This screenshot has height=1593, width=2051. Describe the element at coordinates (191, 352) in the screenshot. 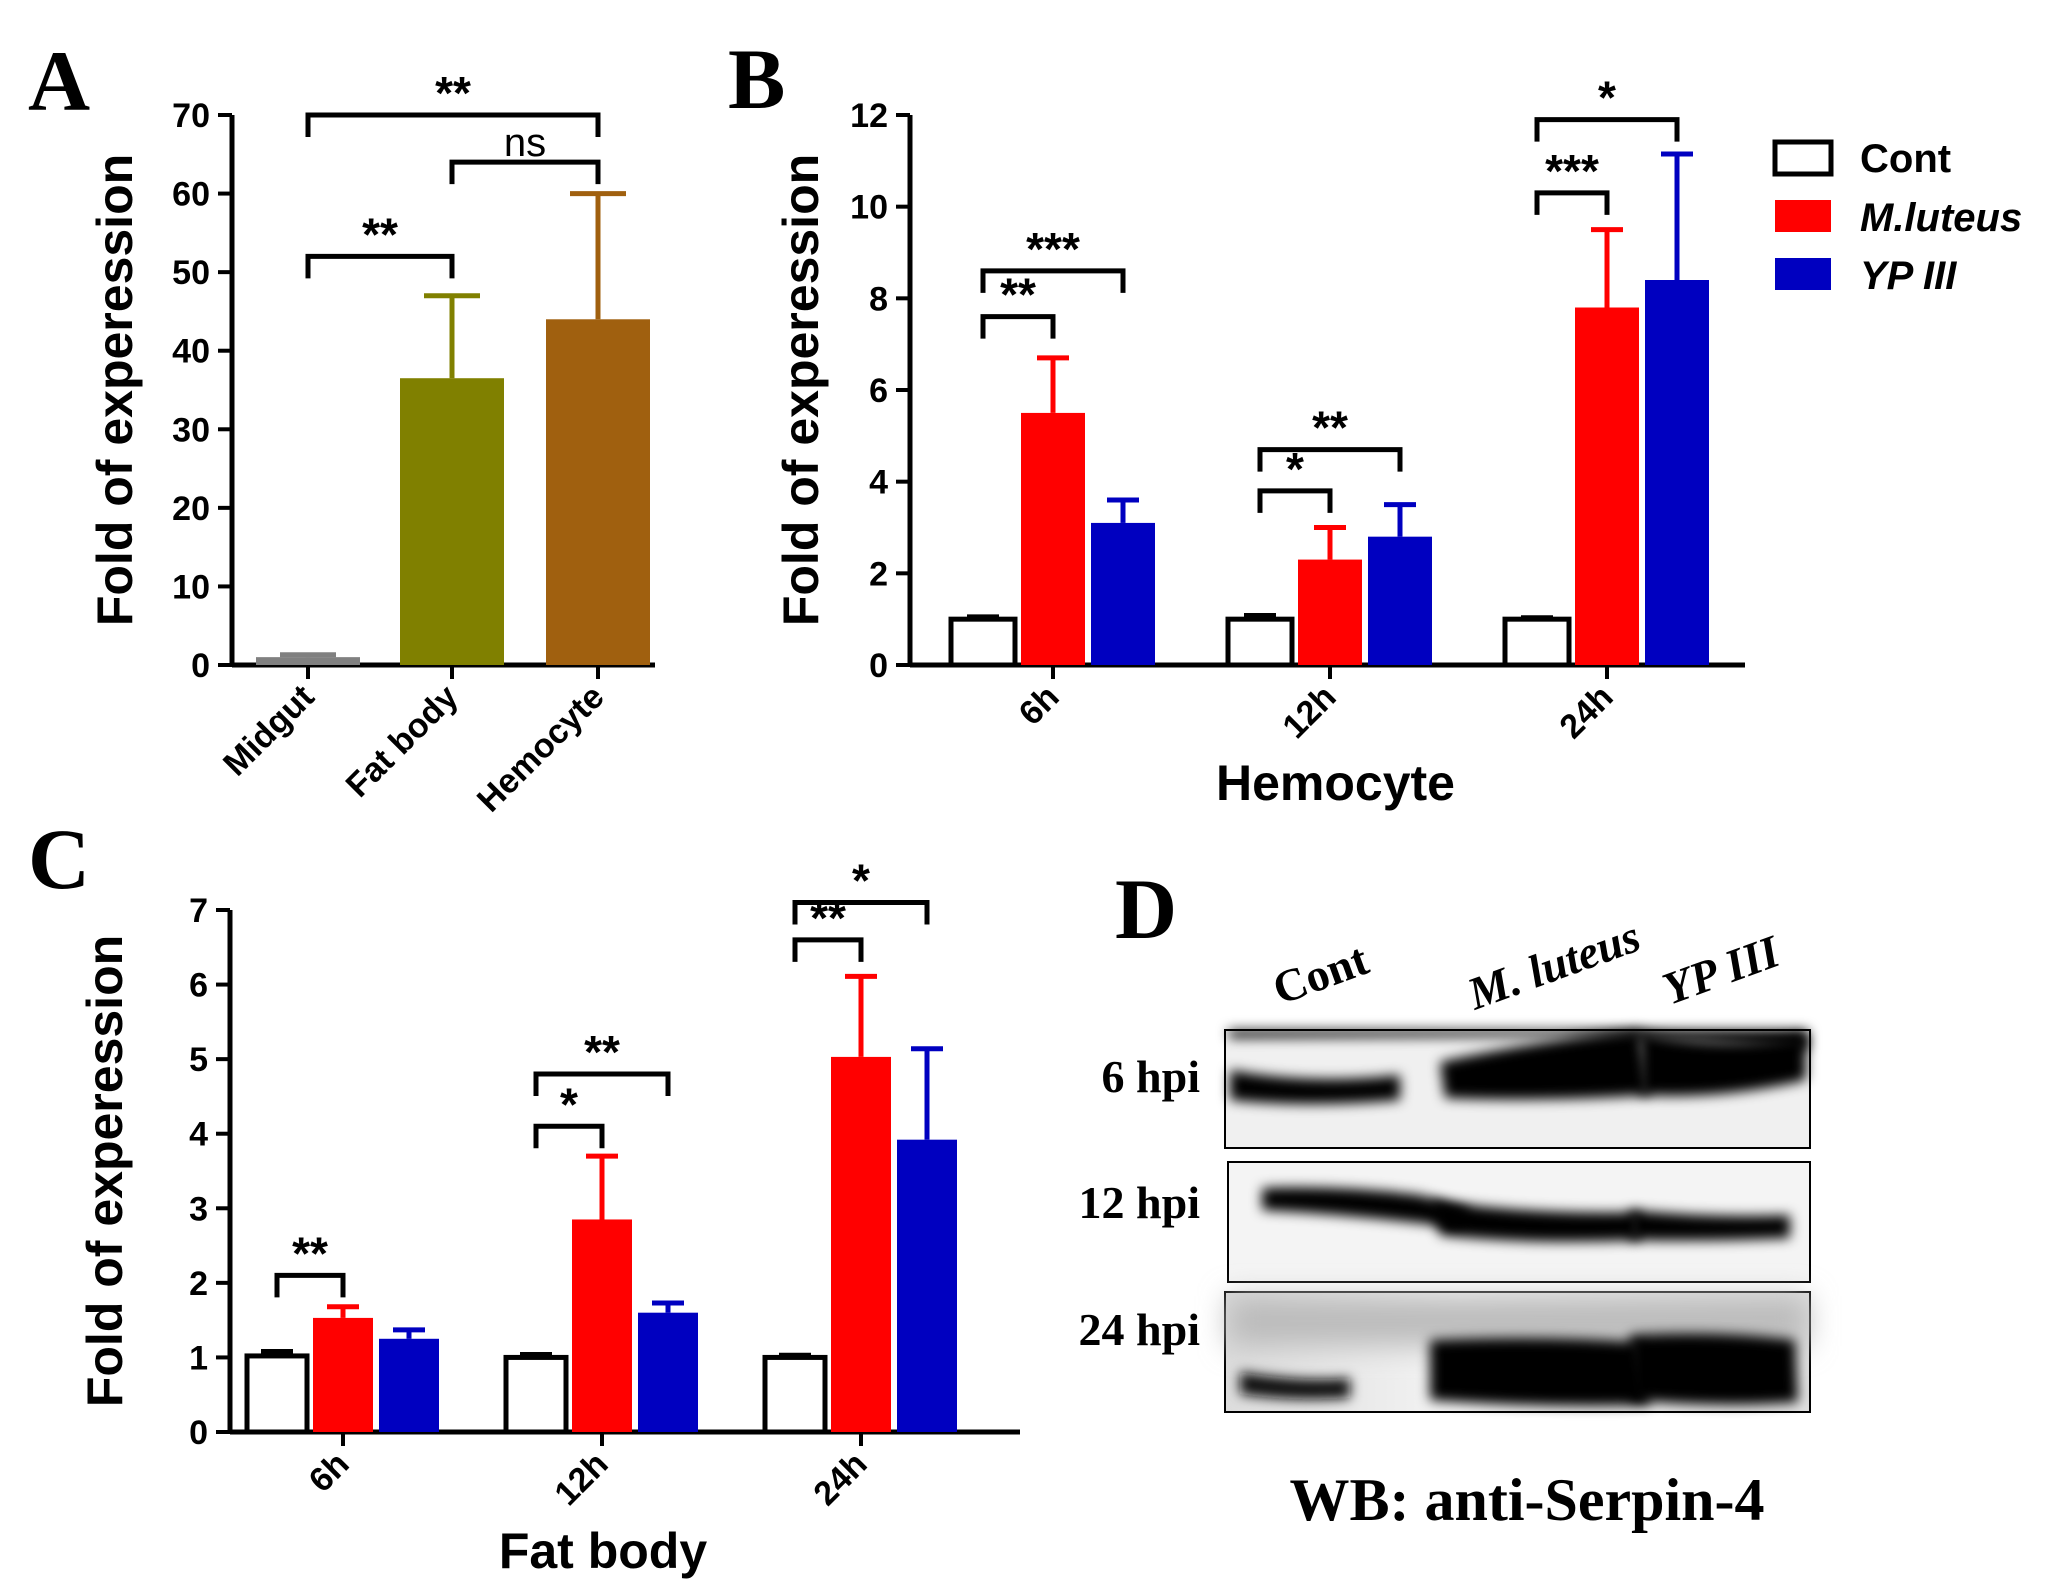

I see `y-tick-label: 40` at that location.